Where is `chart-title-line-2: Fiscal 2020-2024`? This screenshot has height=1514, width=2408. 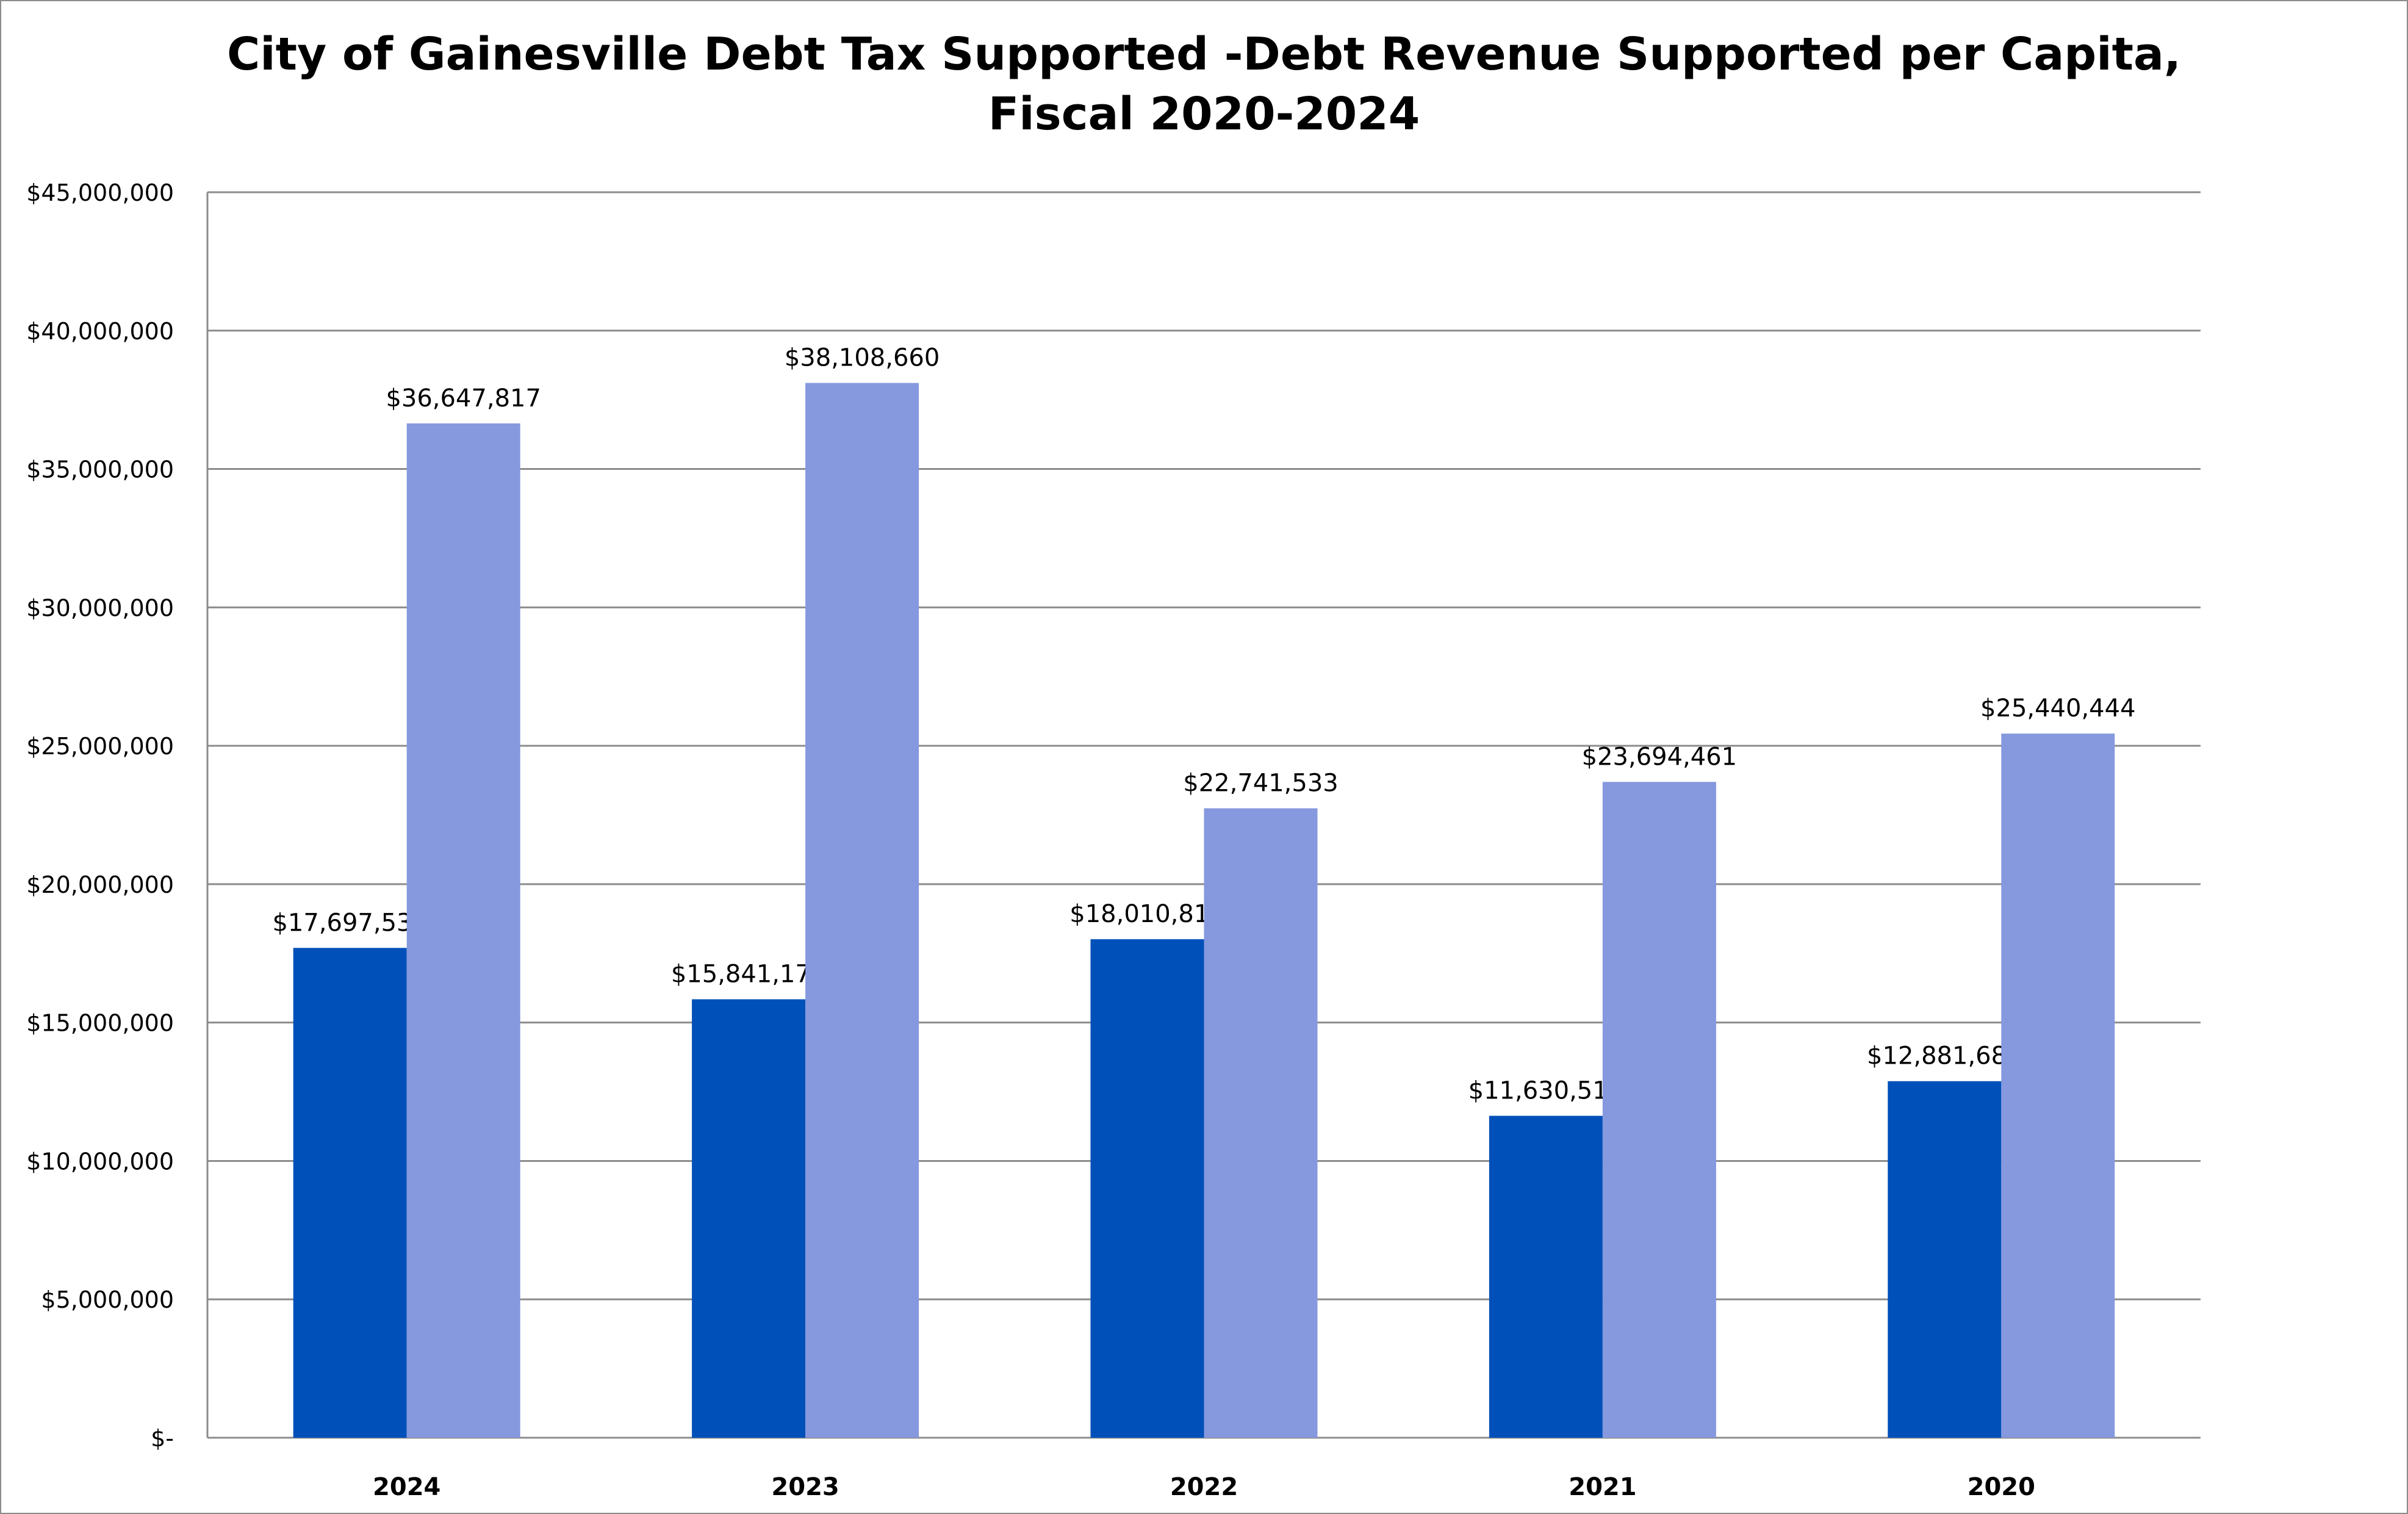
chart-title-line-2: Fiscal 2020-2024 is located at coordinates (1204, 114).